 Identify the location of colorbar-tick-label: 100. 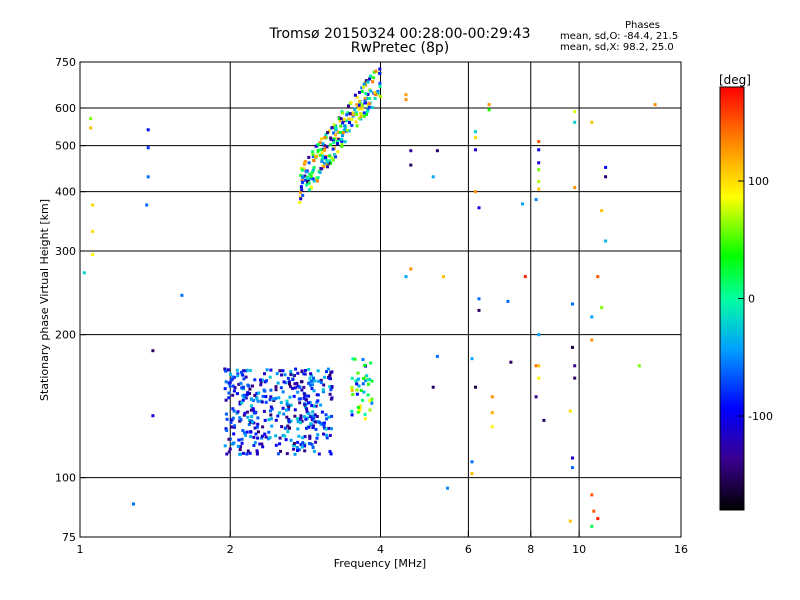
(758, 181).